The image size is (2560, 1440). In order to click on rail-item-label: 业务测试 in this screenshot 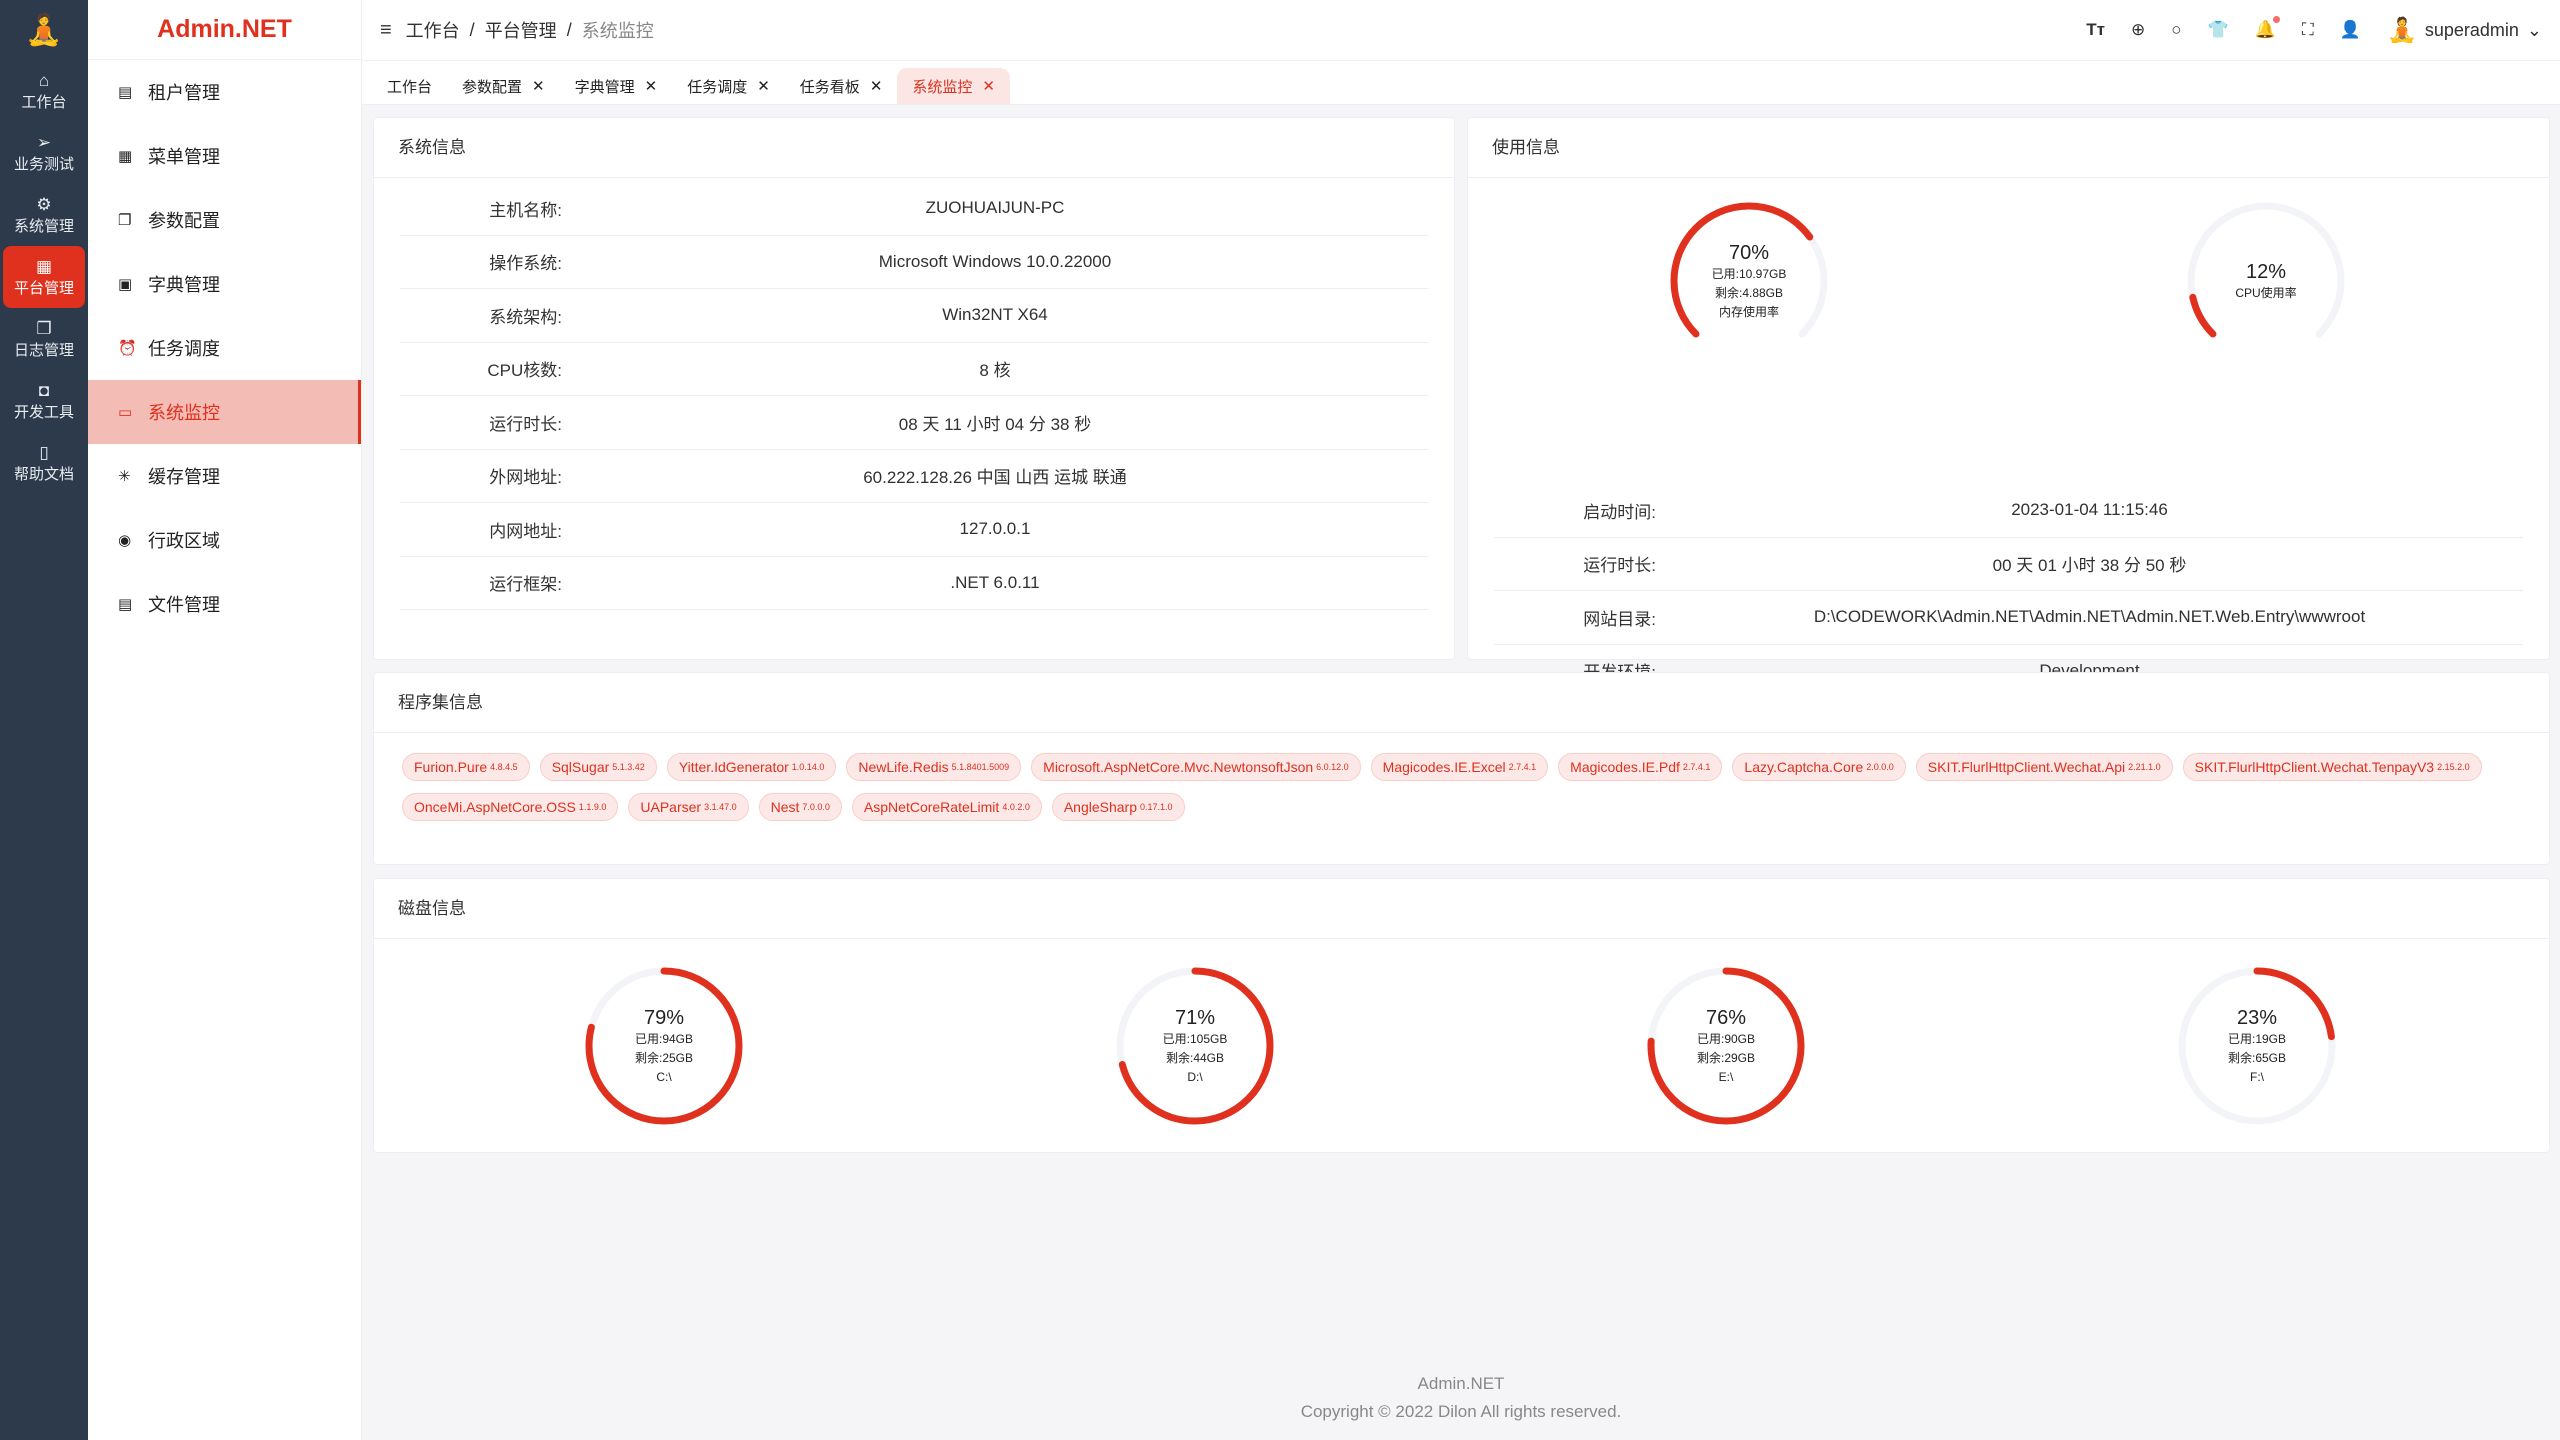, I will do `click(43, 164)`.